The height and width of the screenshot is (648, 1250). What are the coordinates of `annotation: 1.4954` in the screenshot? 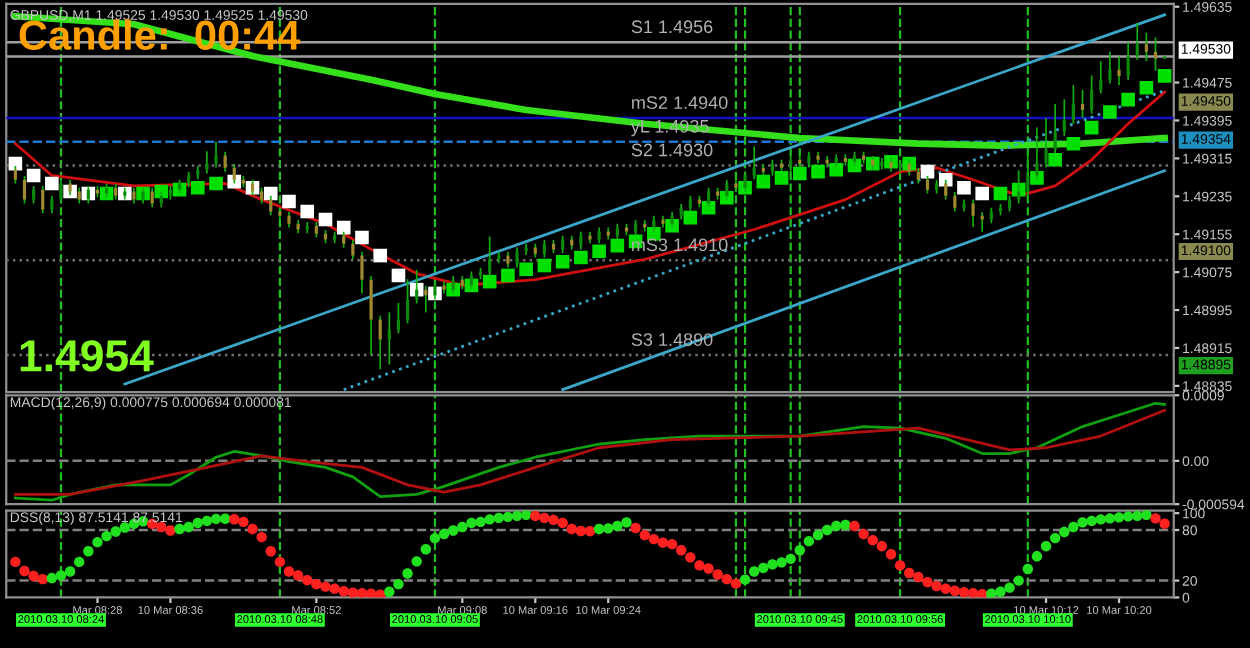 It's located at (87, 356).